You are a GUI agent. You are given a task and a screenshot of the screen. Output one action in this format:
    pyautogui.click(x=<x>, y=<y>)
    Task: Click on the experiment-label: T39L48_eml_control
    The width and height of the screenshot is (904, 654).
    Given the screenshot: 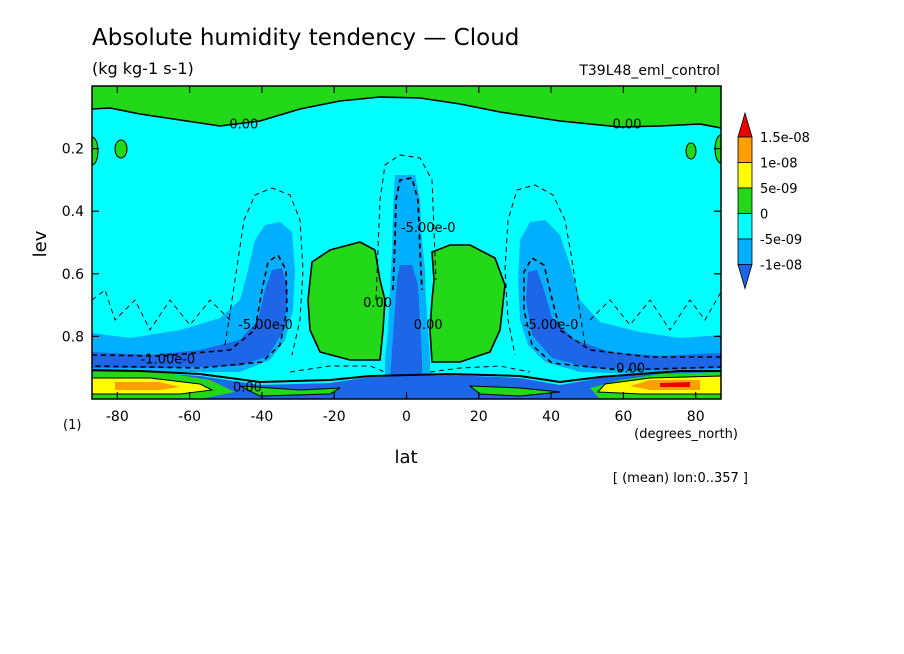 What is the action you would take?
    pyautogui.click(x=649, y=71)
    